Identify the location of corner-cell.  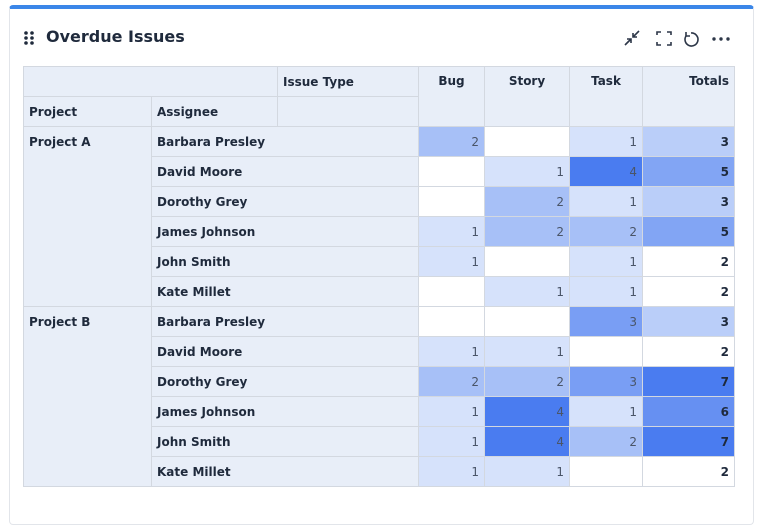
(150, 81).